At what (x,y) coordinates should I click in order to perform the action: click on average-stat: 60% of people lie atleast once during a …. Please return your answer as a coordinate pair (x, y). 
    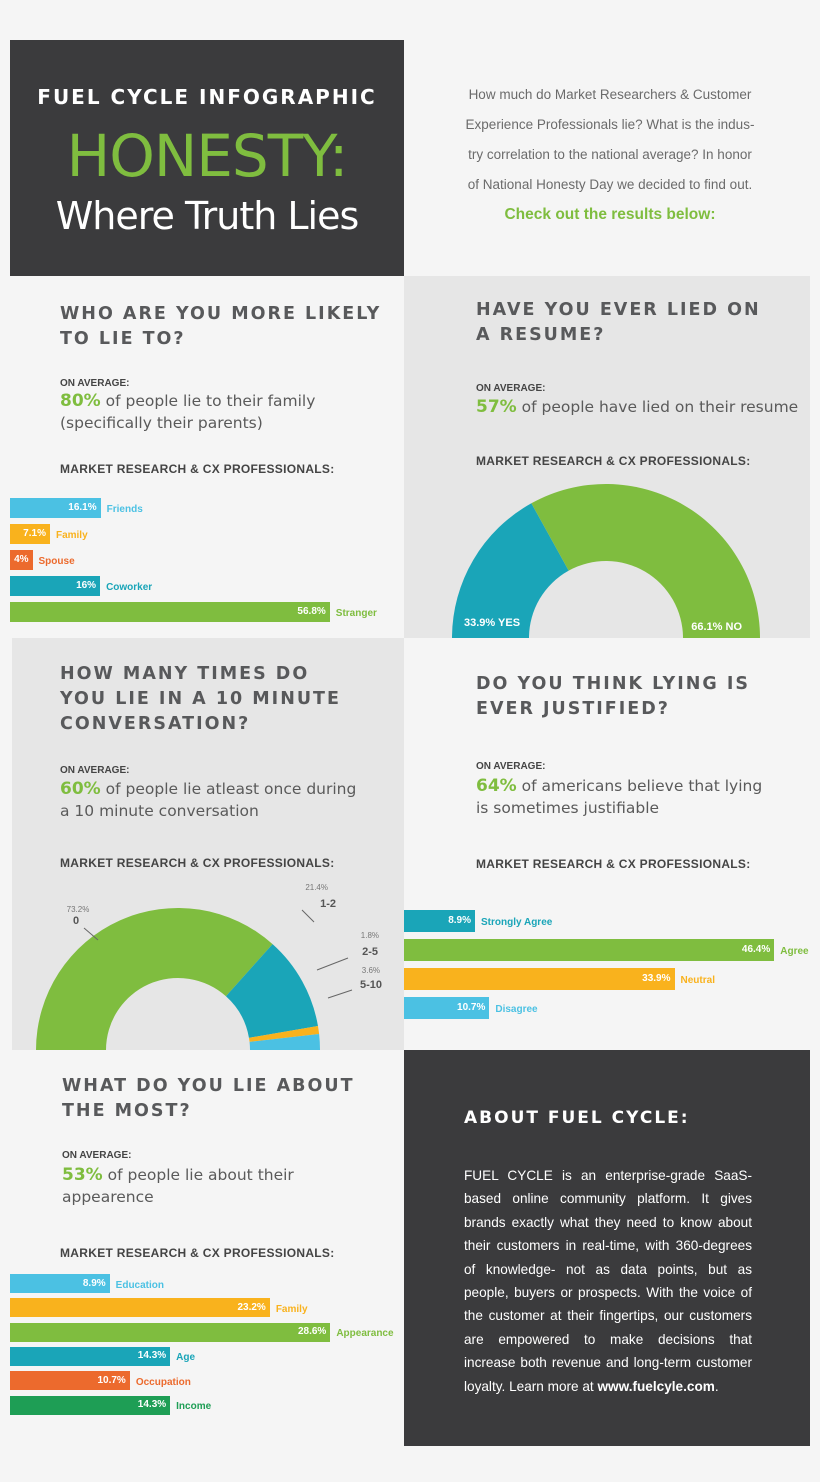
    Looking at the image, I should click on (230, 800).